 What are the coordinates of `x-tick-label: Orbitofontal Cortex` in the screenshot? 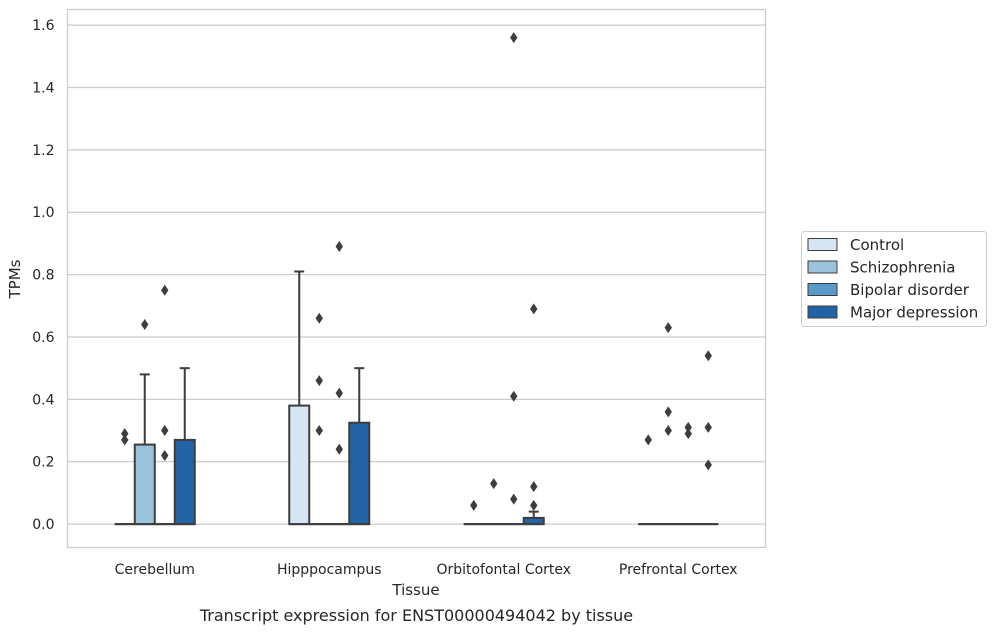 It's located at (503, 570).